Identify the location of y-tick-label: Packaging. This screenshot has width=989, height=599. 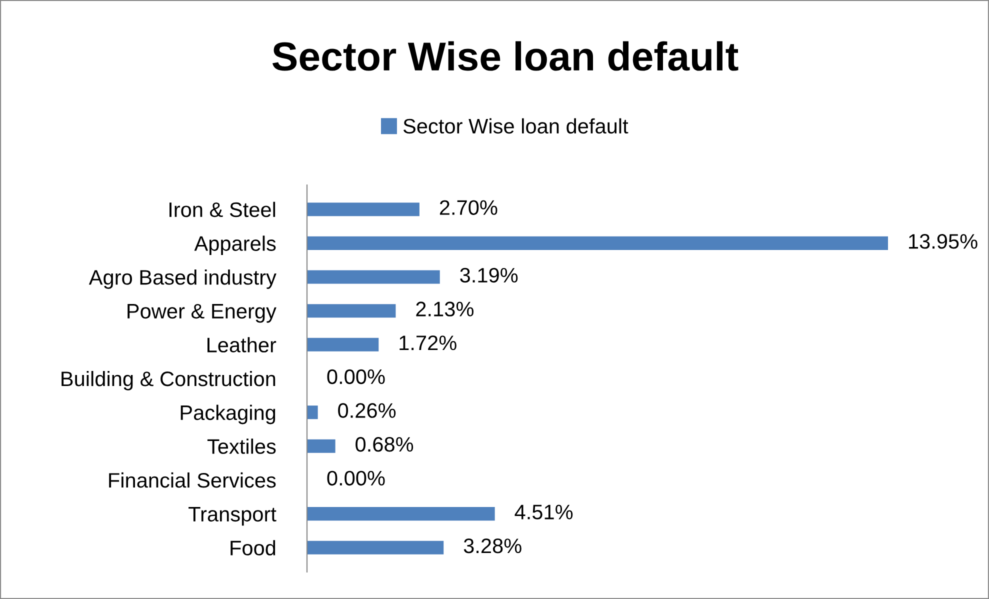
(228, 414).